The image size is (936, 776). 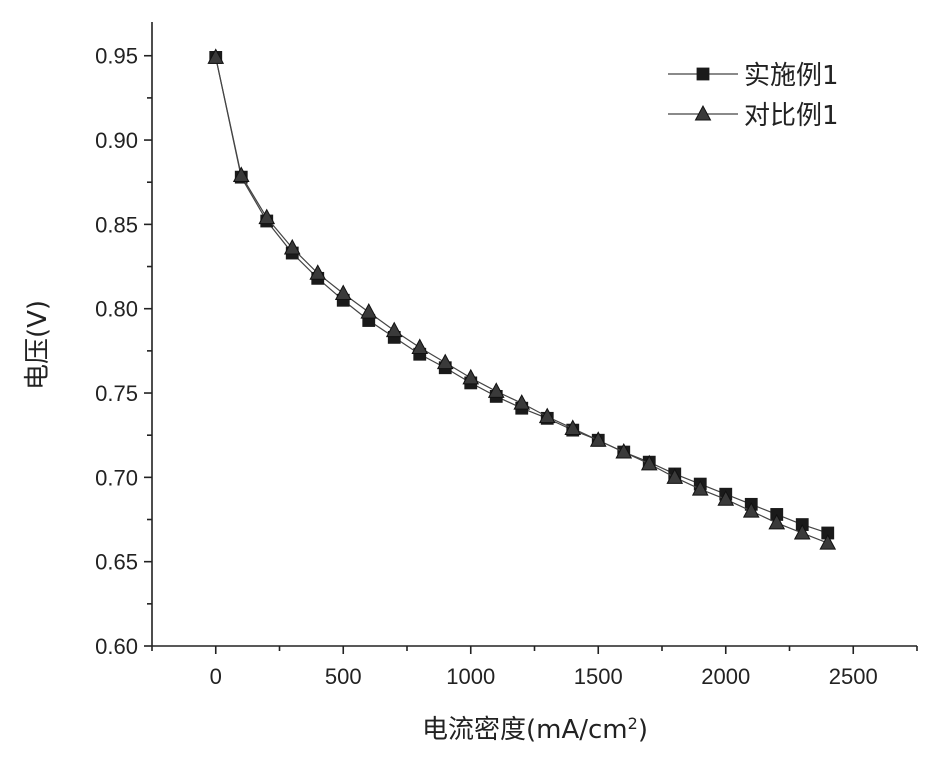 What do you see at coordinates (470, 676) in the screenshot?
I see `x-tick-label: 1000` at bounding box center [470, 676].